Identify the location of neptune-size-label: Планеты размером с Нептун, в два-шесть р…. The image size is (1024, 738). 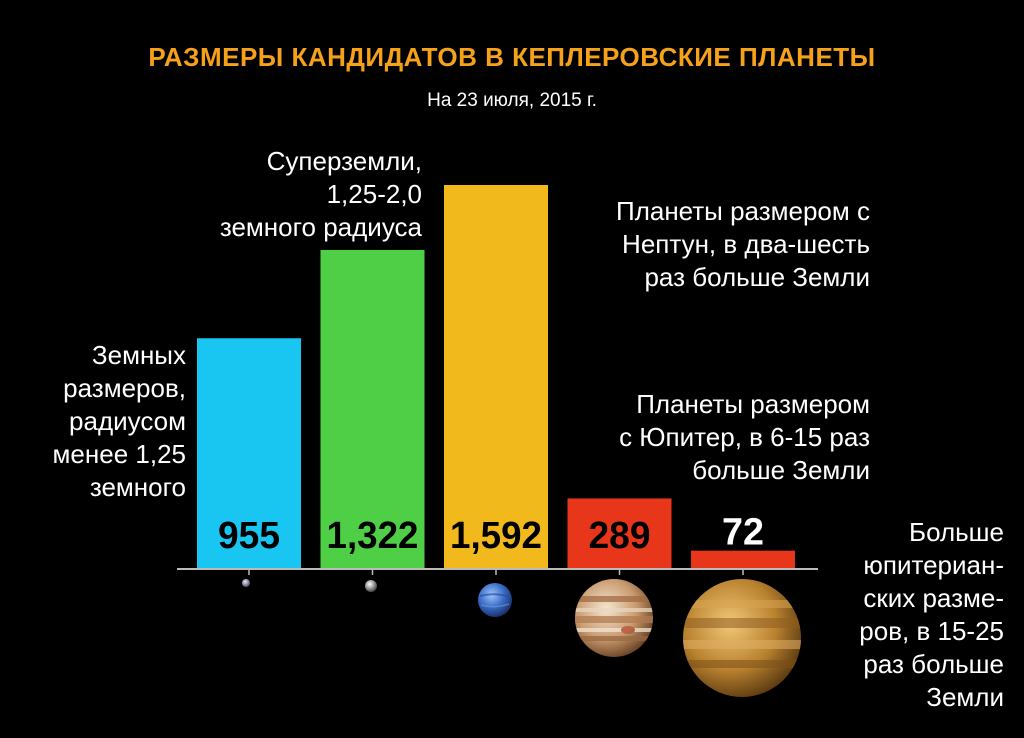
(743, 244).